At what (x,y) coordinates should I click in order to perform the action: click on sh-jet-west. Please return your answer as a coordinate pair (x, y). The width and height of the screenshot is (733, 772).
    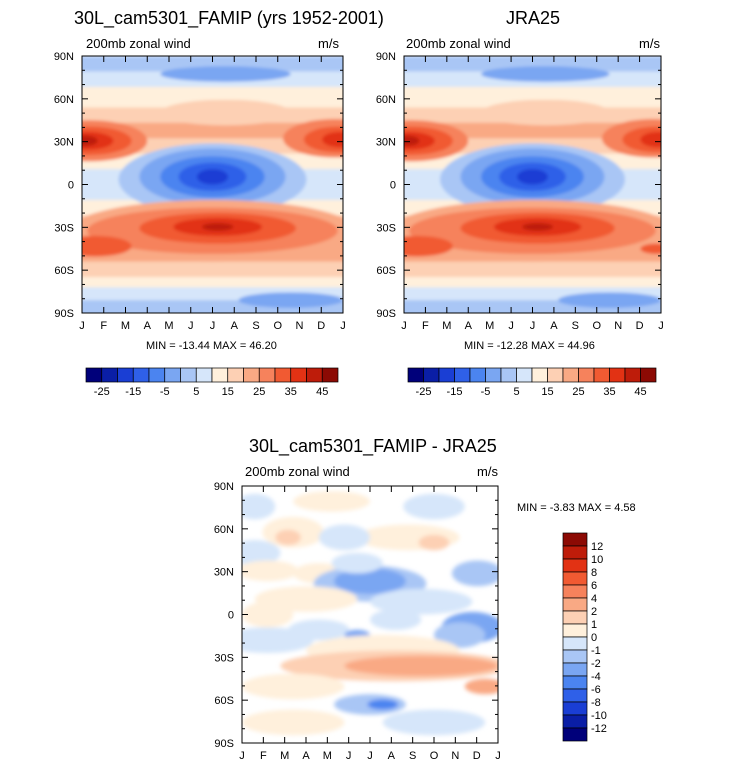
    Looking at the image, I should click on (428, 246).